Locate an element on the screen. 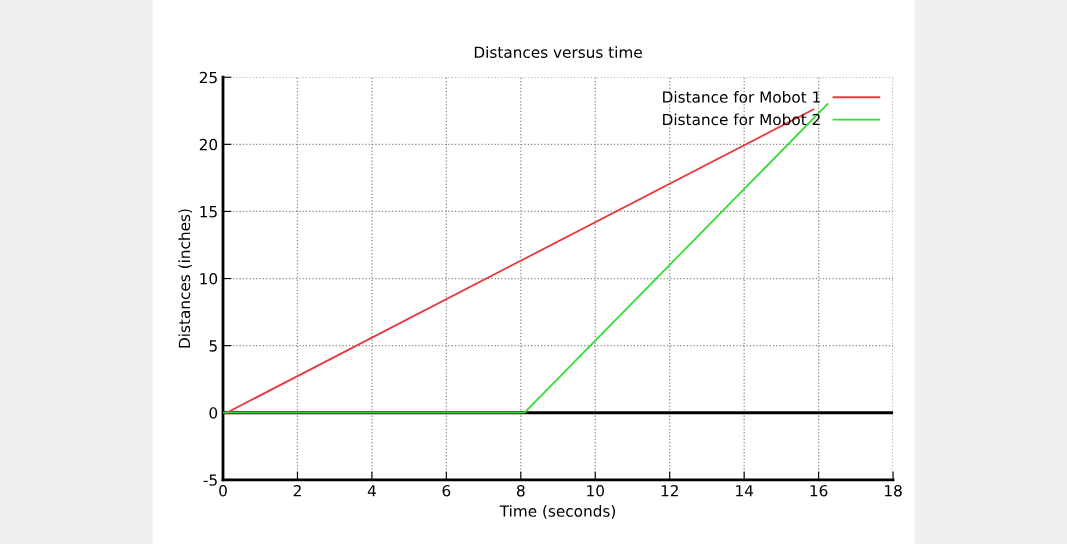  x-tick-label: 6 is located at coordinates (446, 490).